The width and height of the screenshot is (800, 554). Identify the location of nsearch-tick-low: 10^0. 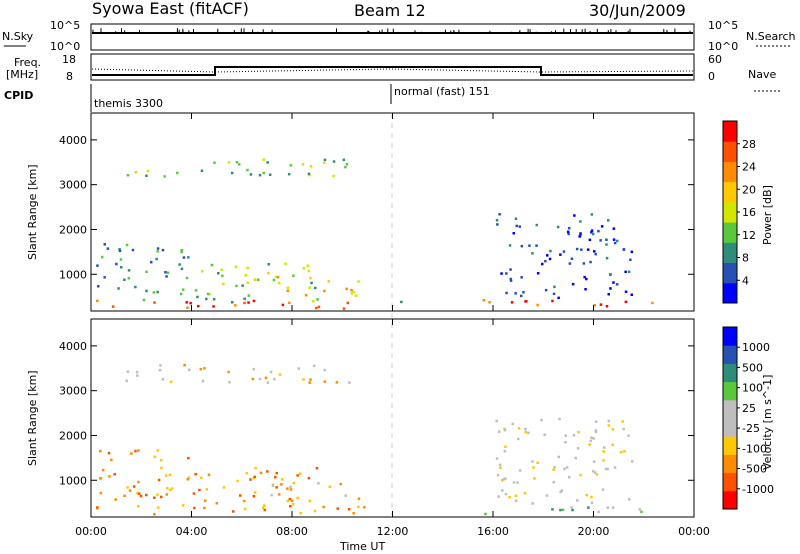
(723, 46).